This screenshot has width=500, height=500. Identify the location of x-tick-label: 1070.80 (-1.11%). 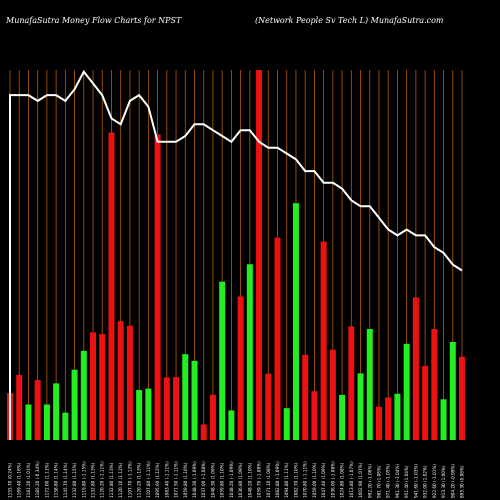
(305, 479).